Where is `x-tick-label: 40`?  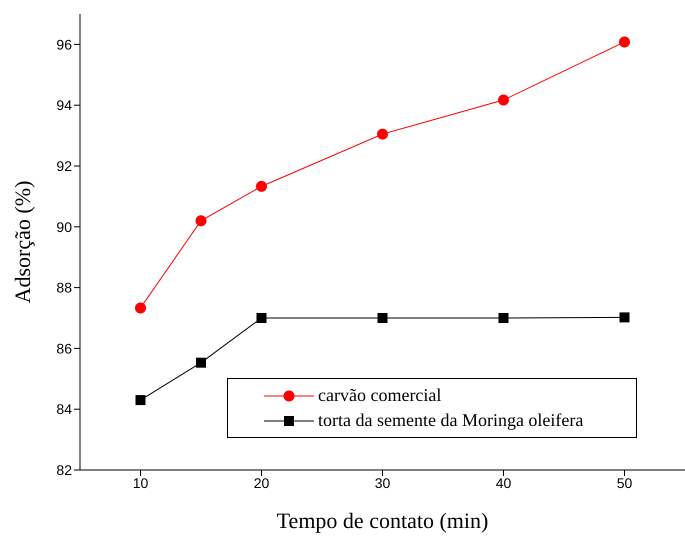 x-tick-label: 40 is located at coordinates (504, 482).